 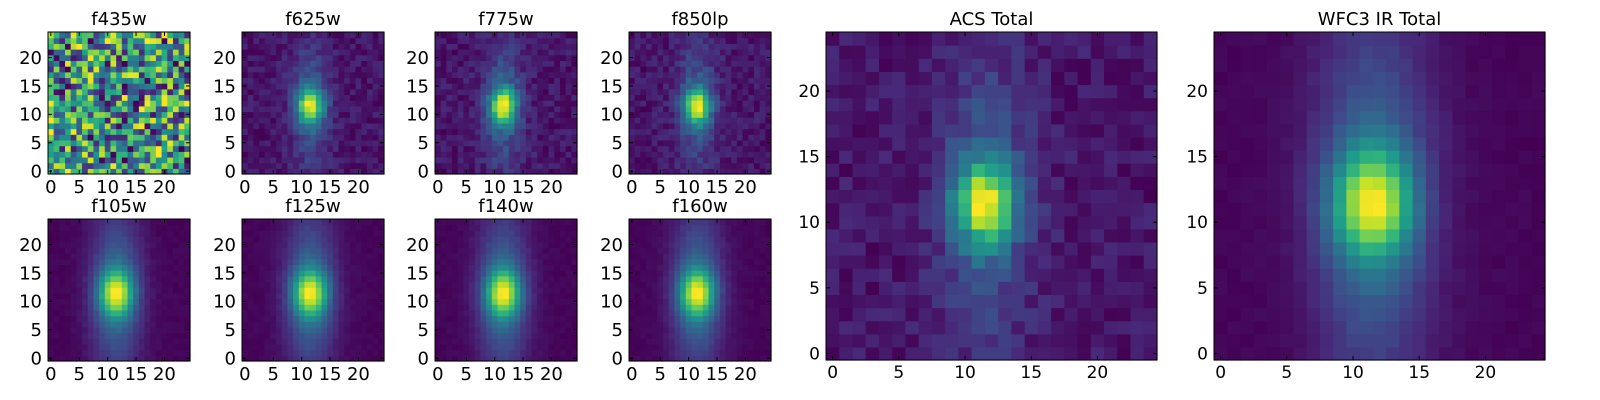 I want to click on x-tick-label: 20, so click(x=745, y=187).